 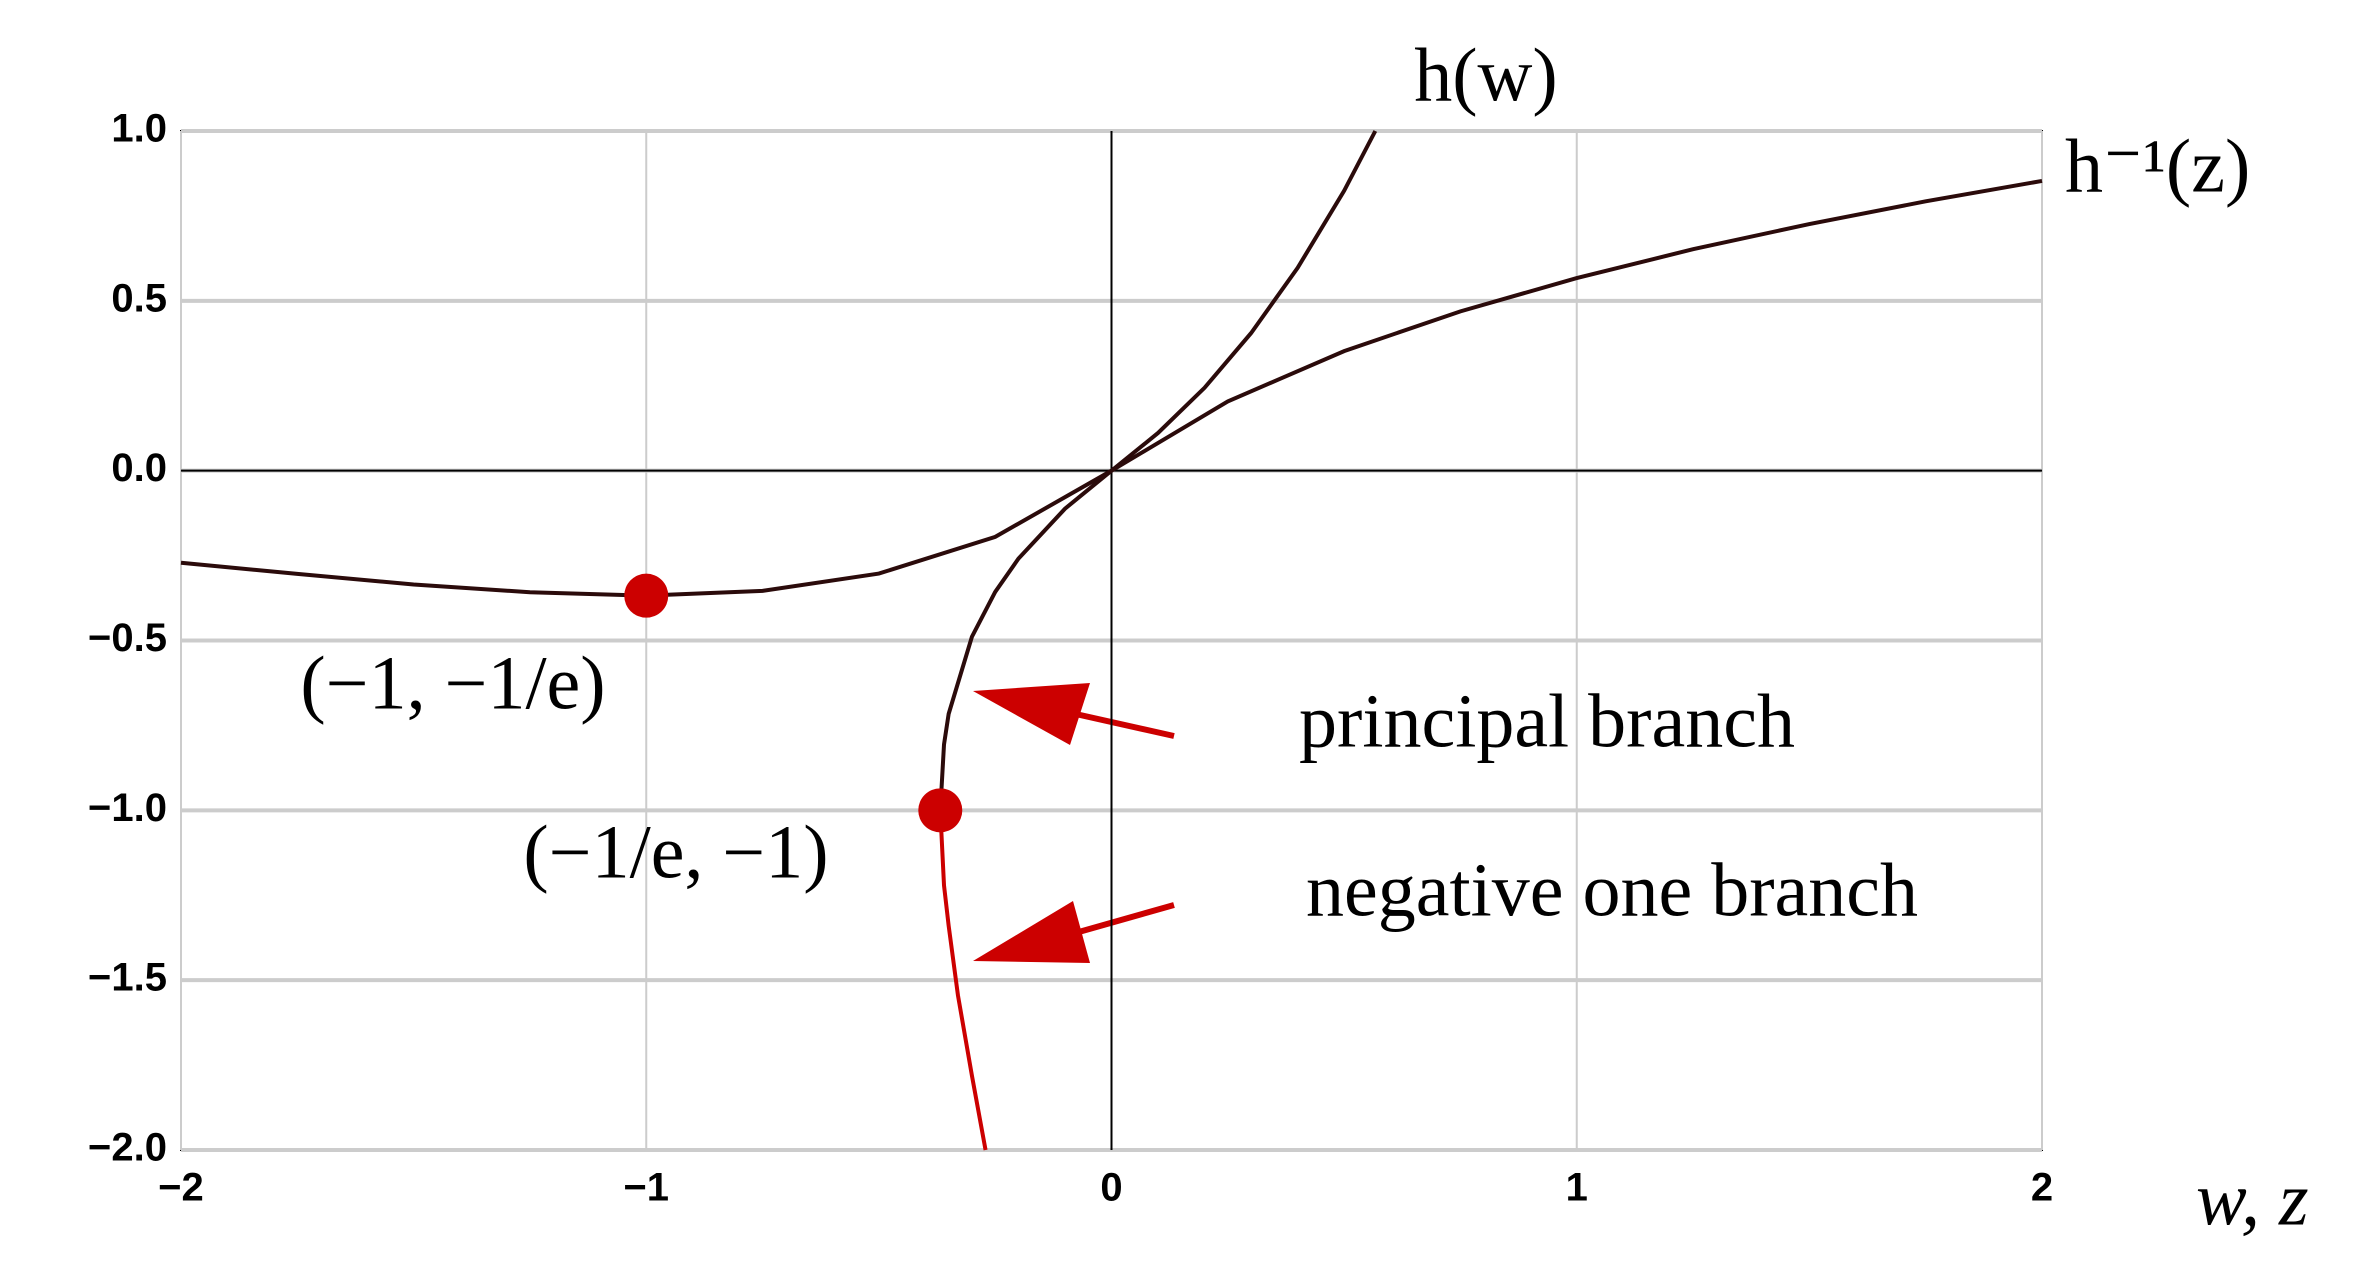 I want to click on annotation: negative one branch, so click(x=1612, y=890).